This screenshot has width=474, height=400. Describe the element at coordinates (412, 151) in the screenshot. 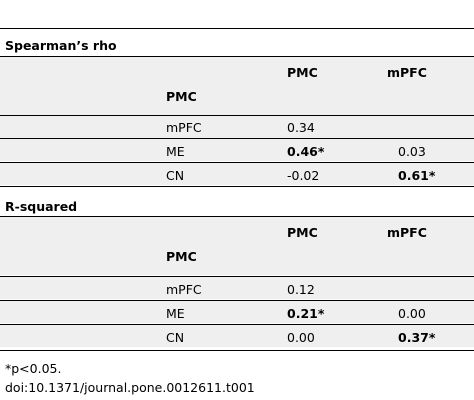

I see `value-mpfc: 0.03` at that location.